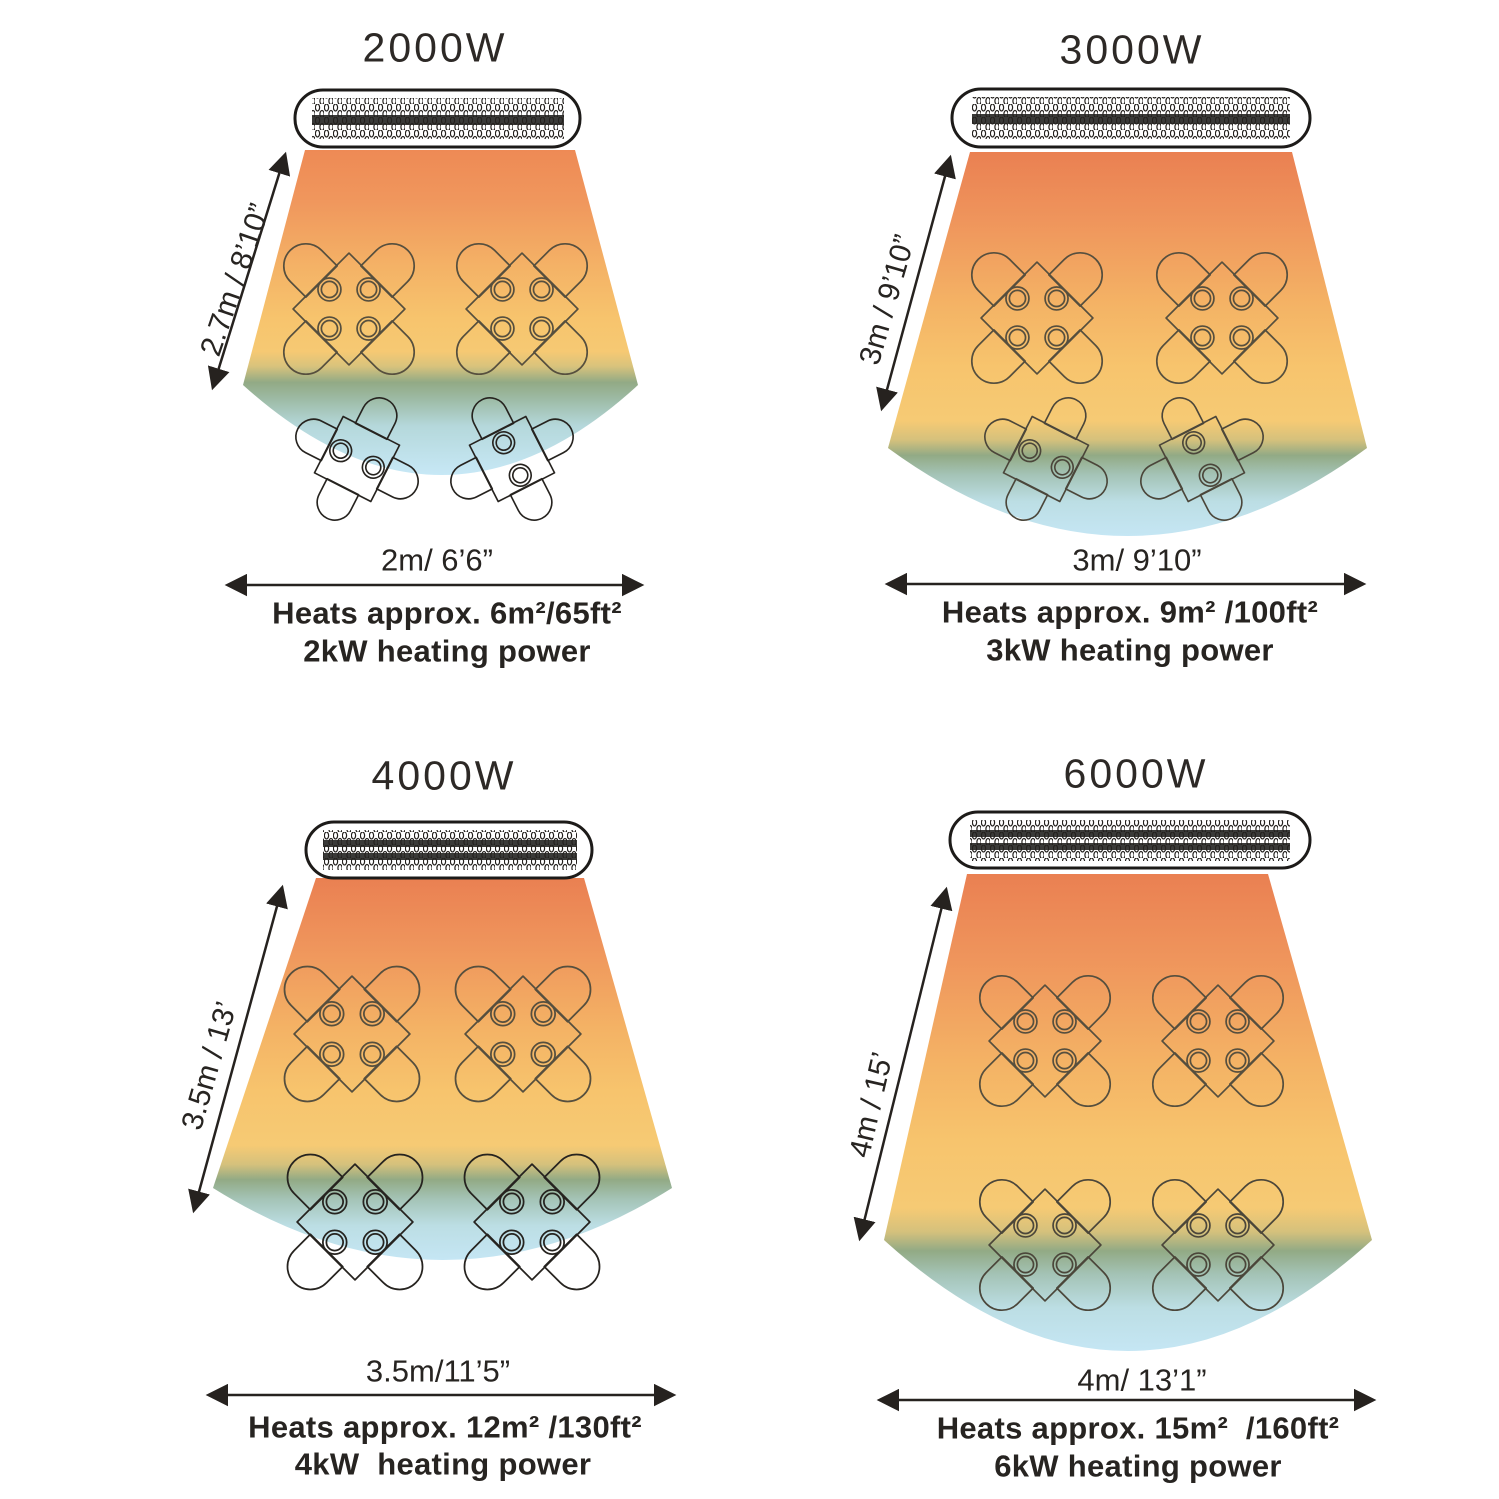  What do you see at coordinates (438, 1371) in the screenshot?
I see `width-label-4000w: 3.5m/11’5”` at bounding box center [438, 1371].